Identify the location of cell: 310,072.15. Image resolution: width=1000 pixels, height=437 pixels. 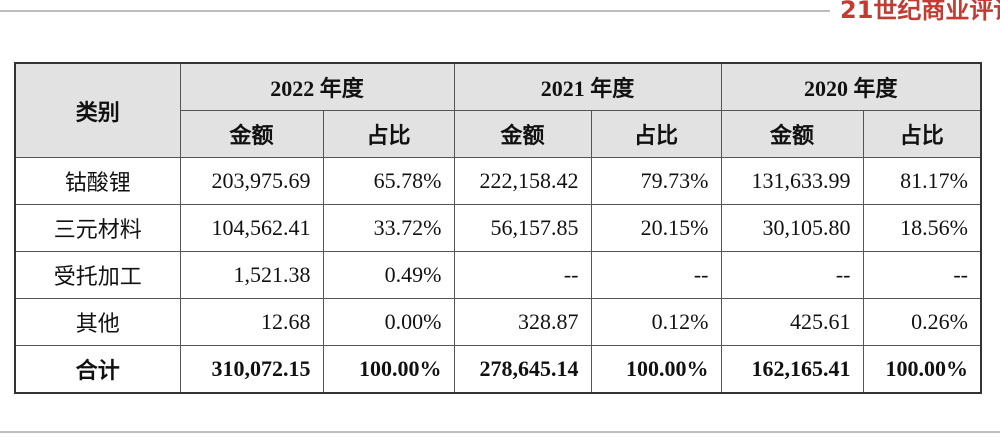
(251, 369).